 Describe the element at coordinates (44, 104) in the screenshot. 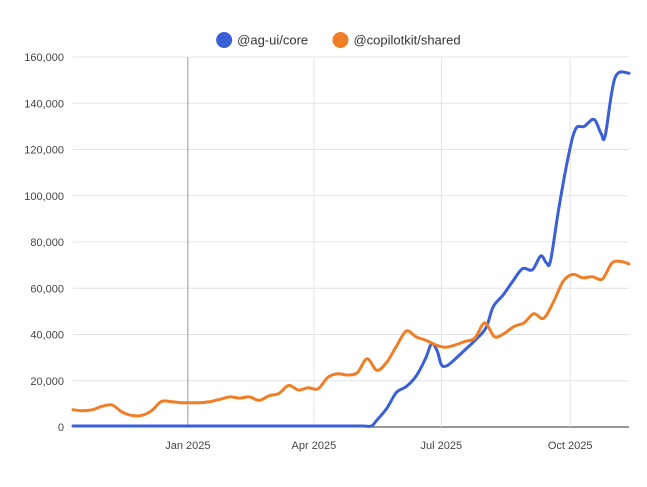

I see `y-tick-label: 140,000` at that location.